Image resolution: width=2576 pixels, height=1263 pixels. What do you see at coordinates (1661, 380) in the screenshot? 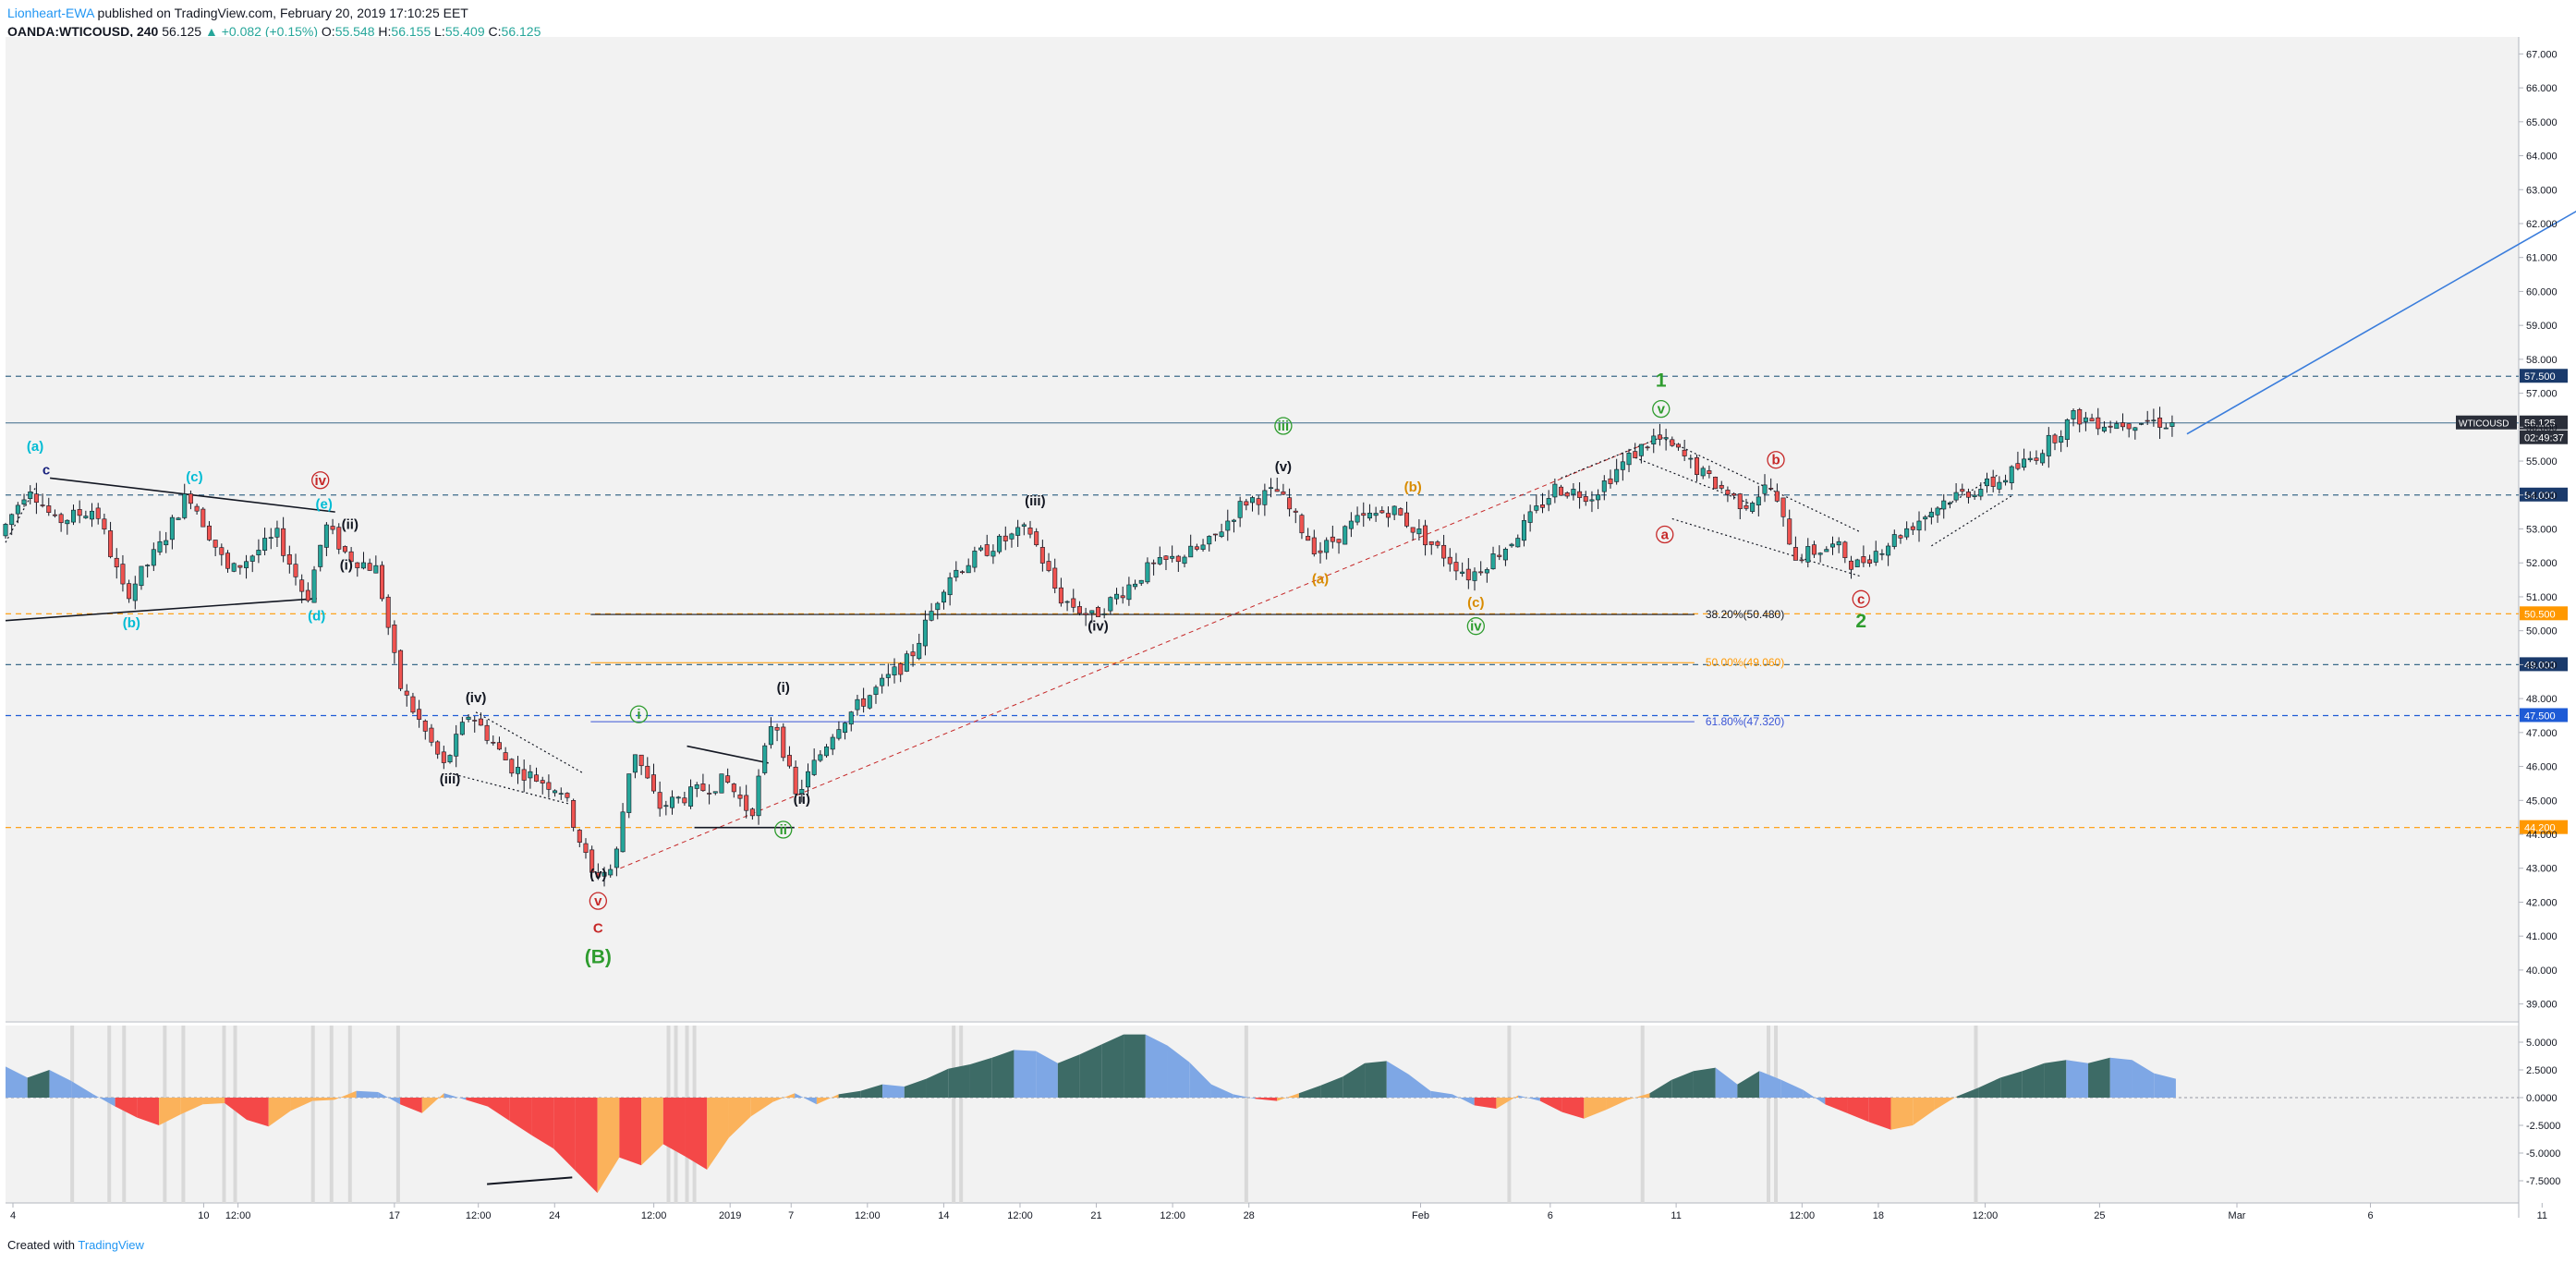
I see `wave-label: 1` at bounding box center [1661, 380].